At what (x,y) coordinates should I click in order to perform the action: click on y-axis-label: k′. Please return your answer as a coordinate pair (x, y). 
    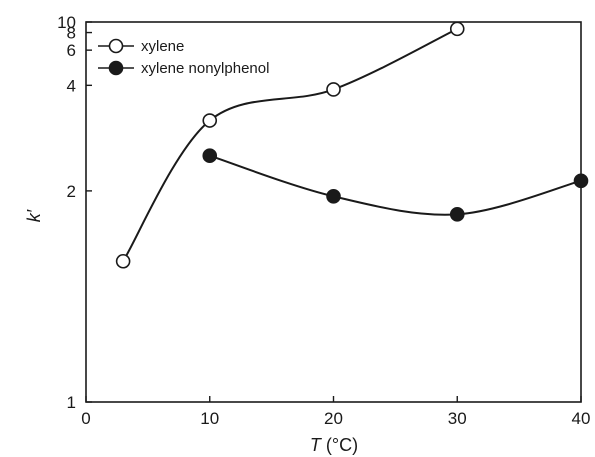
    Looking at the image, I should click on (34, 215).